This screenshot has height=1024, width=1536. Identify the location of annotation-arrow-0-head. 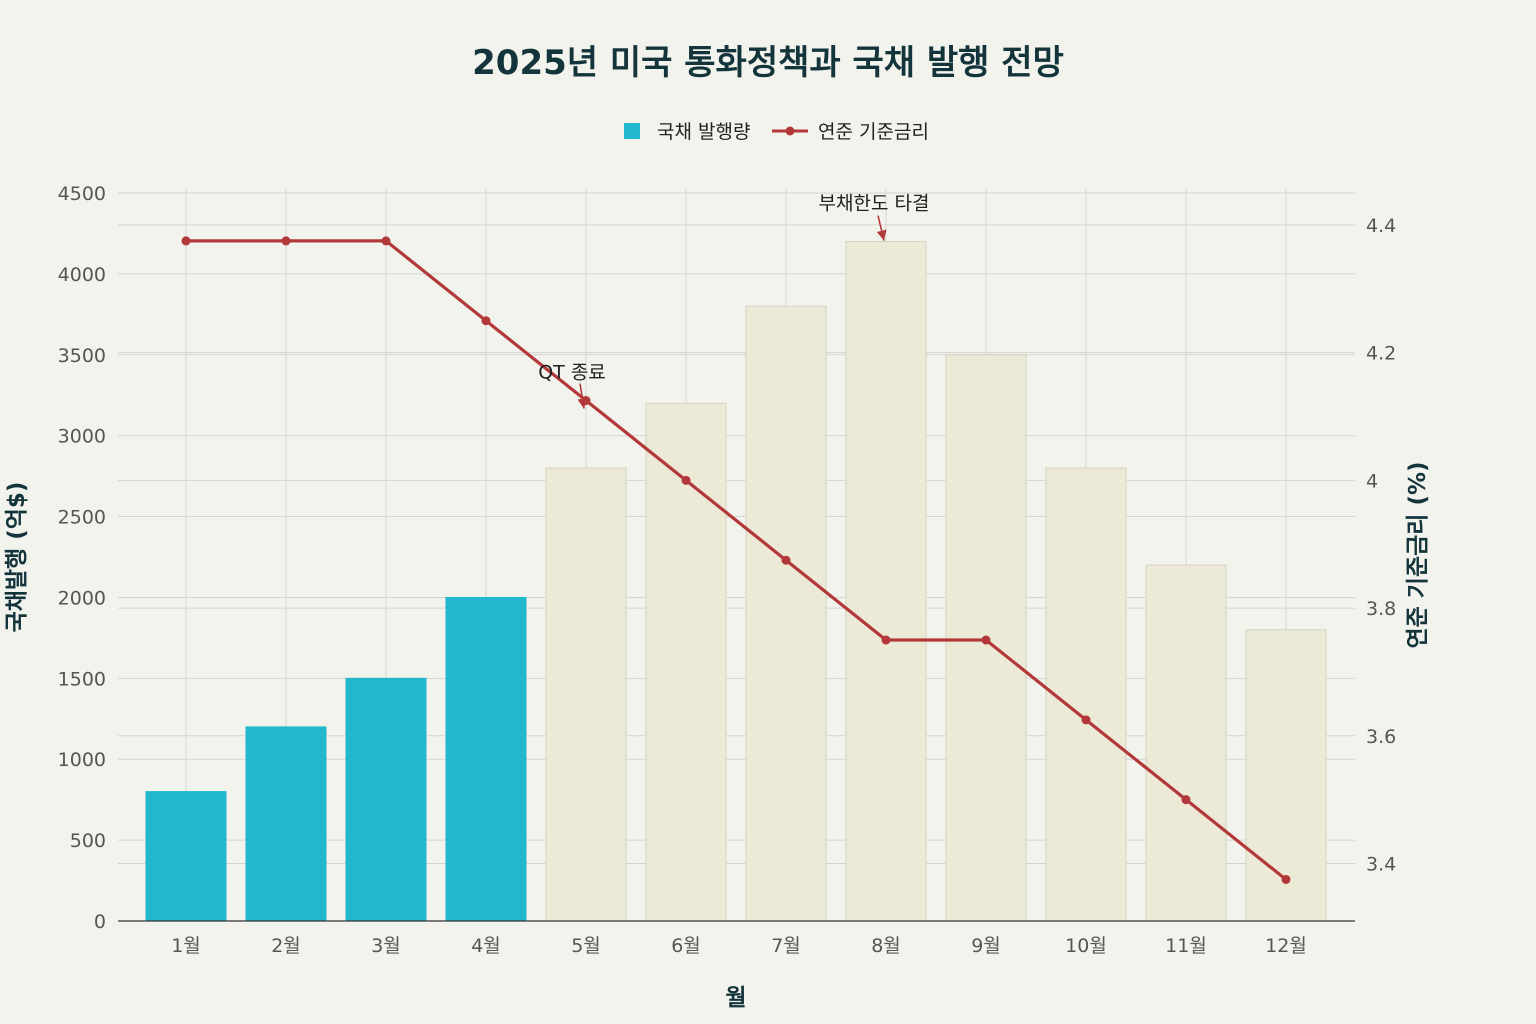
(582, 403).